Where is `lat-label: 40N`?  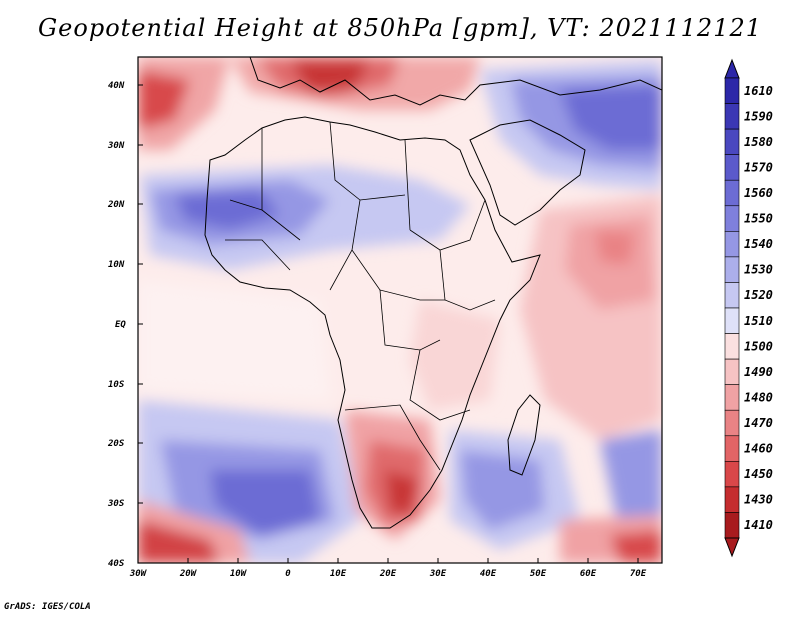
lat-label: 40N is located at coordinates (116, 86).